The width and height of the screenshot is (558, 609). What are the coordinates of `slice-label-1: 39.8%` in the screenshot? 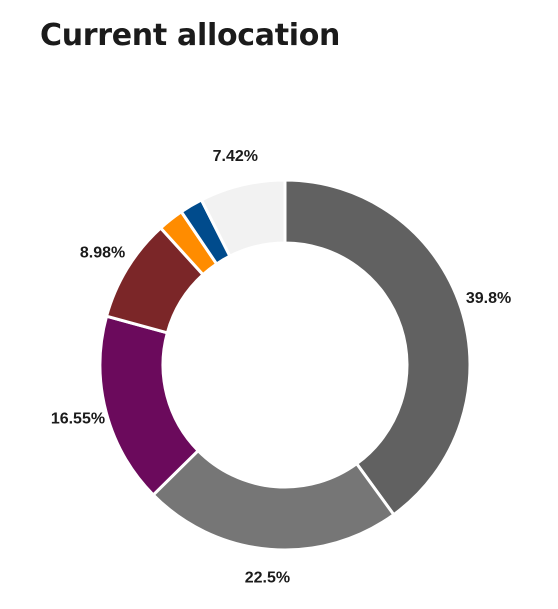 It's located at (488, 298).